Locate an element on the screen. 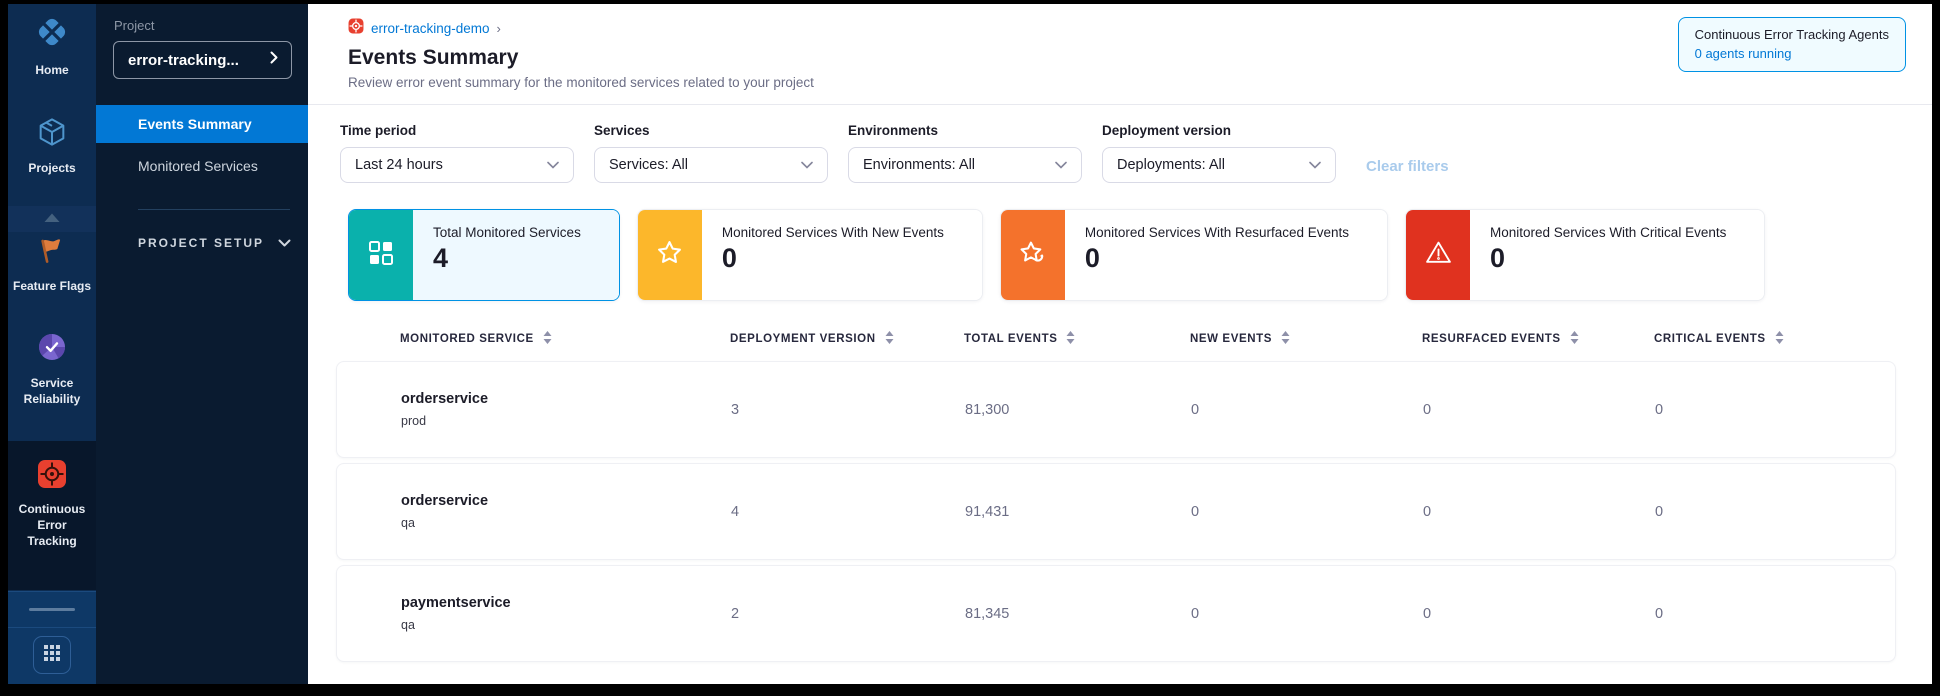 This screenshot has height=696, width=1940. deployments-select: Deployments: All is located at coordinates (1219, 165).